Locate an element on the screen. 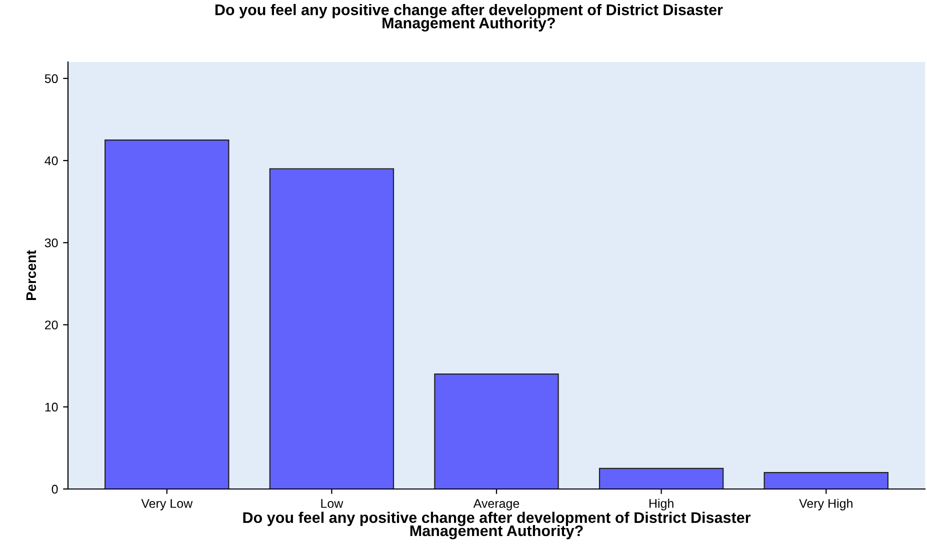 The width and height of the screenshot is (927, 557). y-tick-label: 0 is located at coordinates (55, 489).